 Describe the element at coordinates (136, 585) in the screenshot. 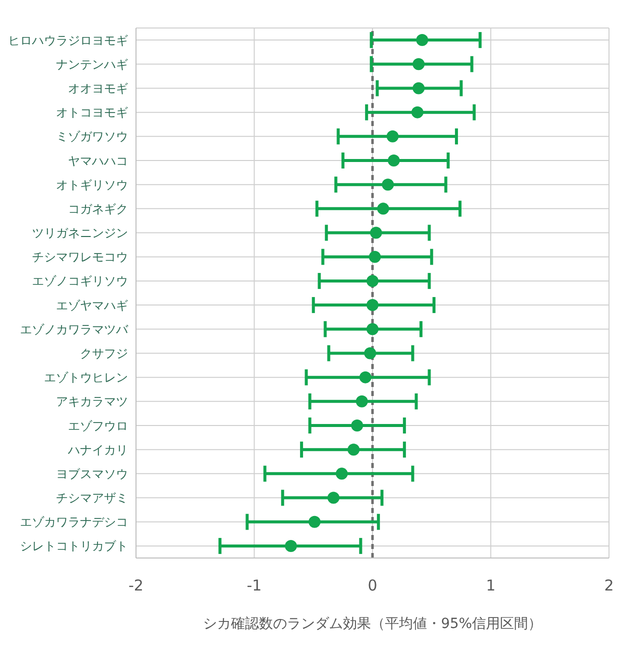

I see `x-tick-label: -2` at that location.